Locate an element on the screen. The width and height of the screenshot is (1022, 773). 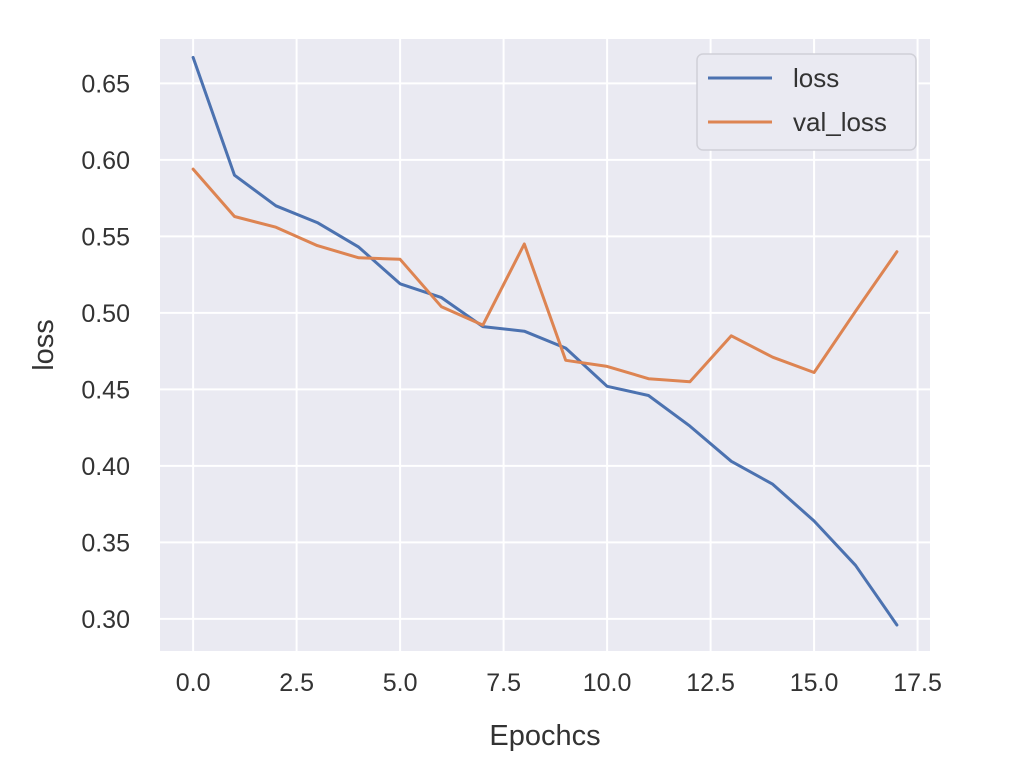
x-tick-label: 0.0 is located at coordinates (193, 683).